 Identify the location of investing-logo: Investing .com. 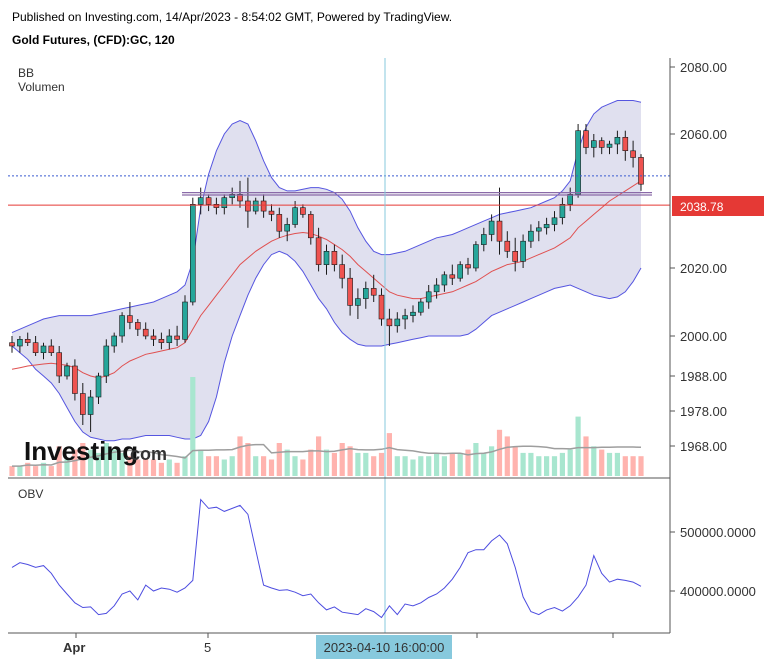
(95, 451).